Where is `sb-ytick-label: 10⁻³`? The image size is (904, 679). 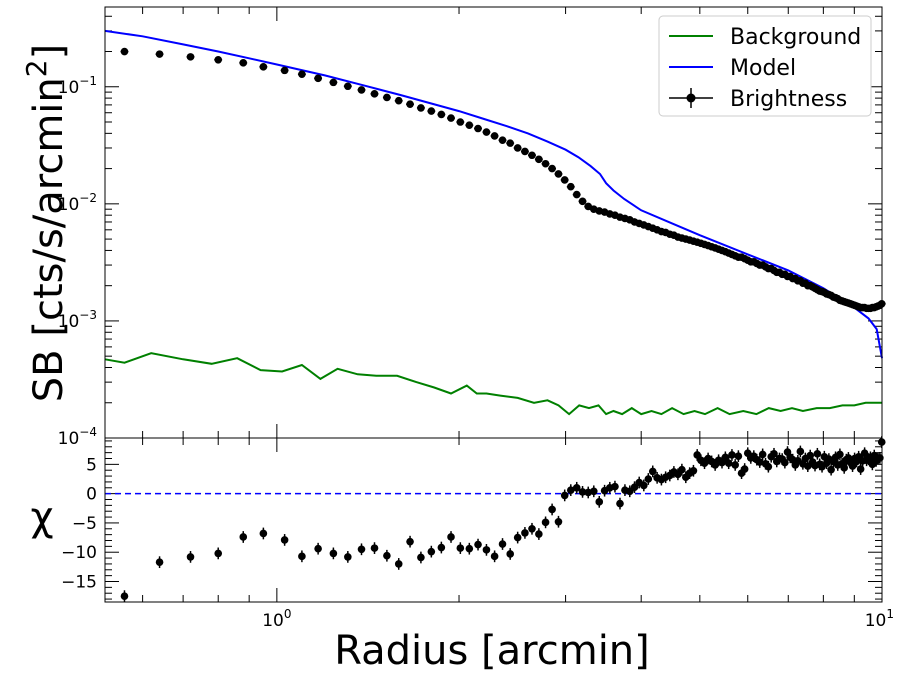
sb-ytick-label: 10⁻³ is located at coordinates (77, 320).